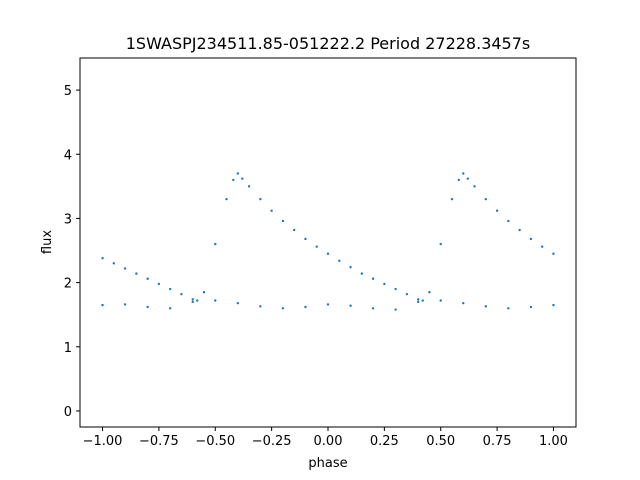 This screenshot has height=480, width=640. I want to click on x-tick-label: −0.50, so click(215, 441).